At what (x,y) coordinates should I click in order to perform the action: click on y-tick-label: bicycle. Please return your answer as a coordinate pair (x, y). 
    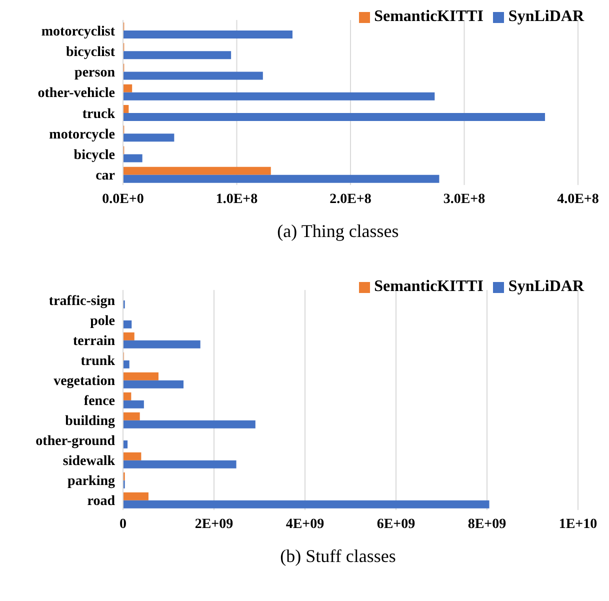
    Looking at the image, I should click on (94, 156).